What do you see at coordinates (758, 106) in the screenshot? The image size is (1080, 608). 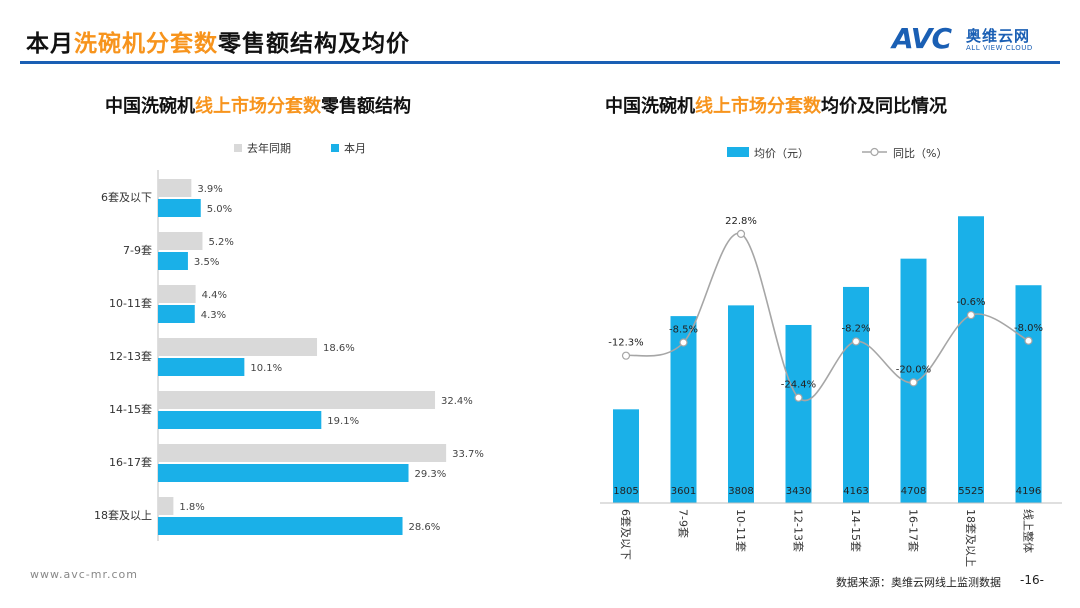 I see `right-title-highlight: 线上市场分套数` at bounding box center [758, 106].